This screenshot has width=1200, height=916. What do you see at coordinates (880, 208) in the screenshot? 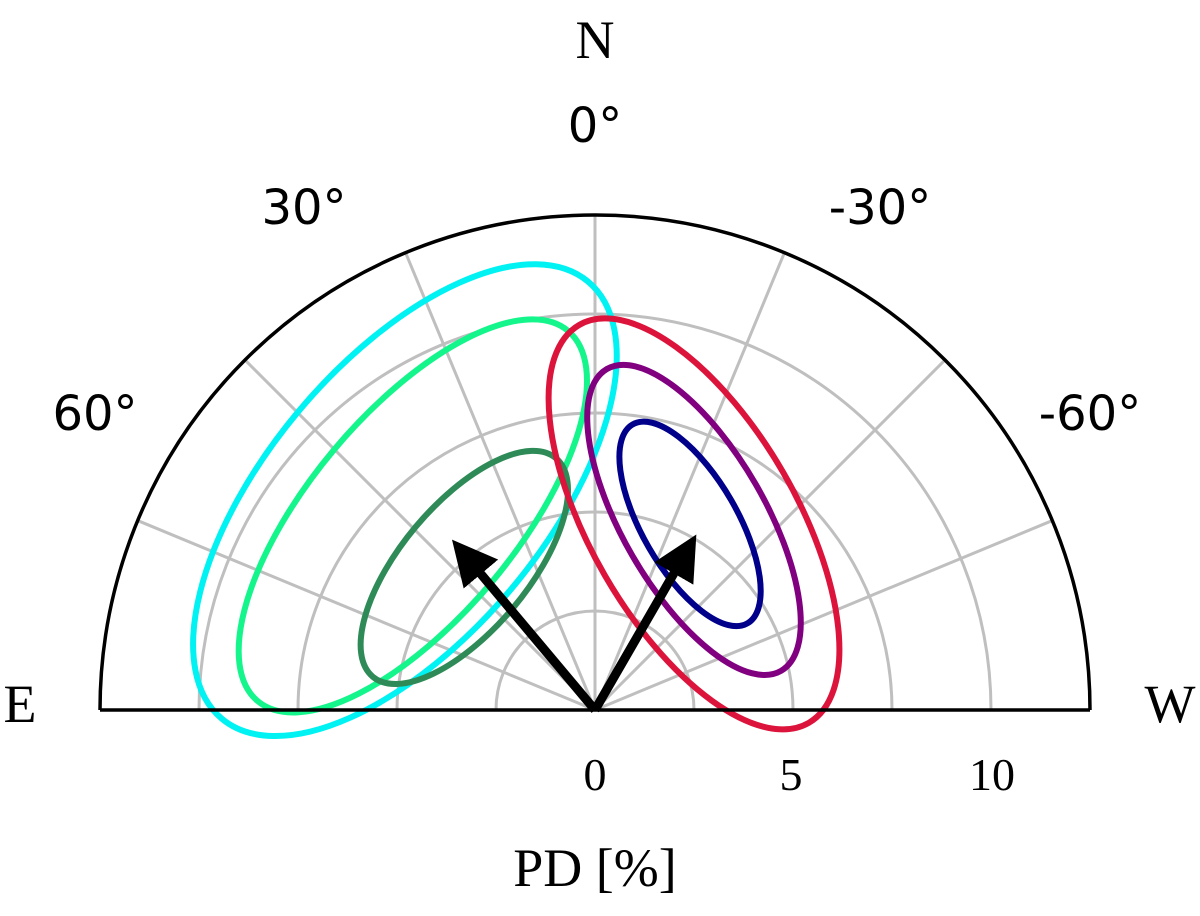
I see `angle-tick-minus-30: -30°` at bounding box center [880, 208].